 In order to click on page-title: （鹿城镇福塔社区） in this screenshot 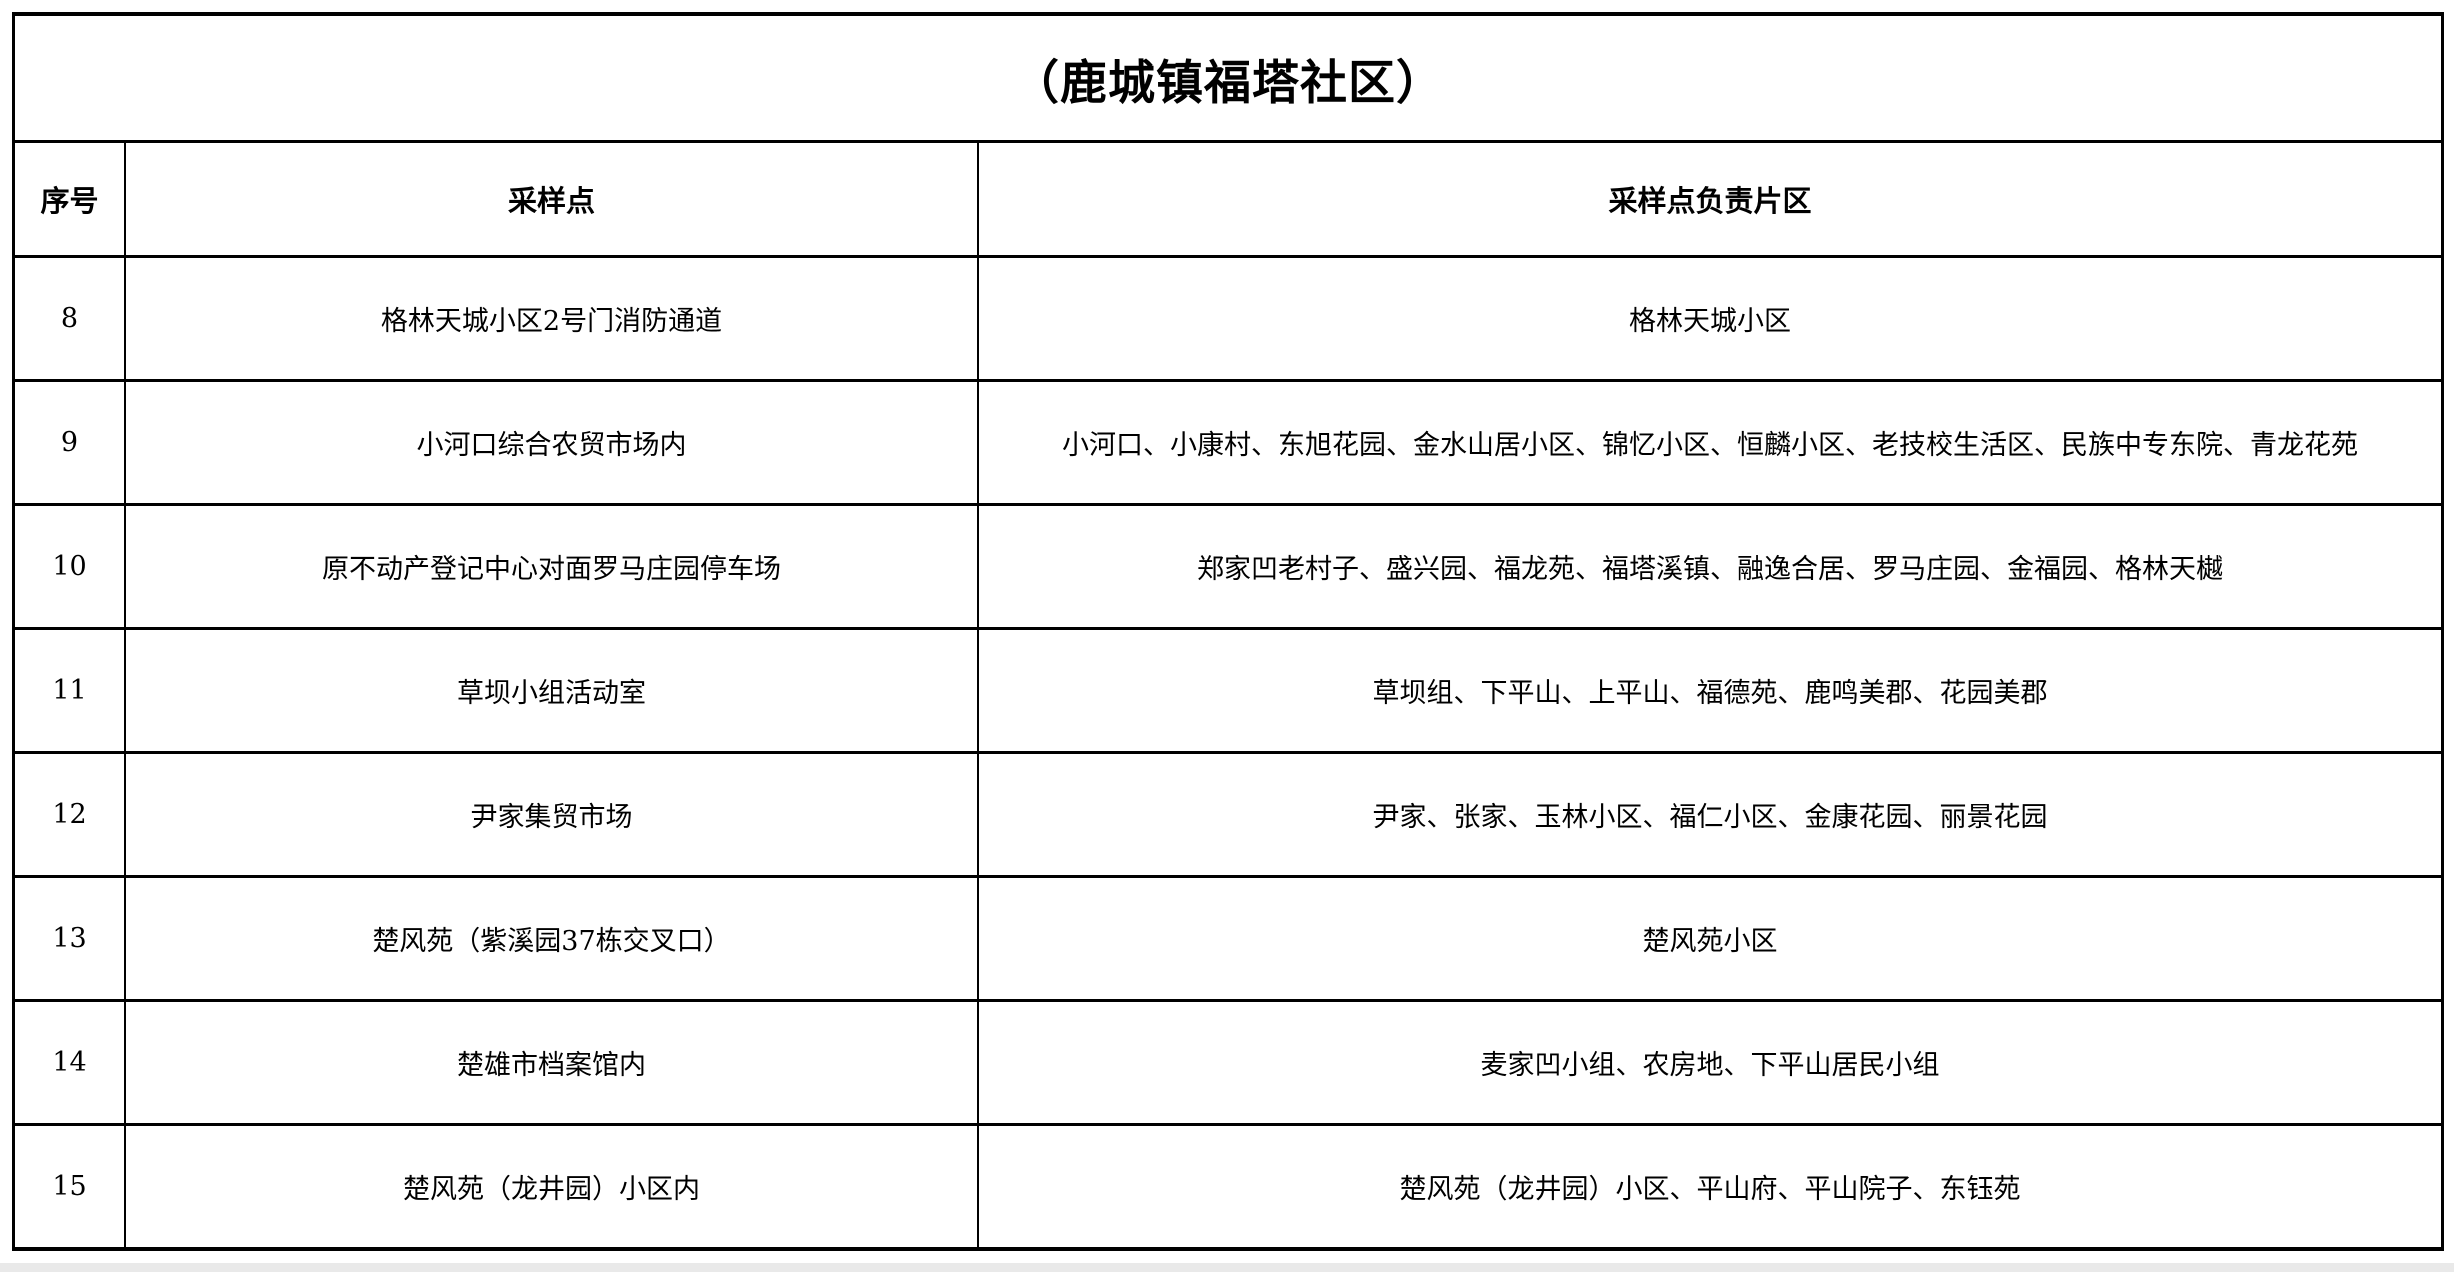, I will do `click(1228, 83)`.